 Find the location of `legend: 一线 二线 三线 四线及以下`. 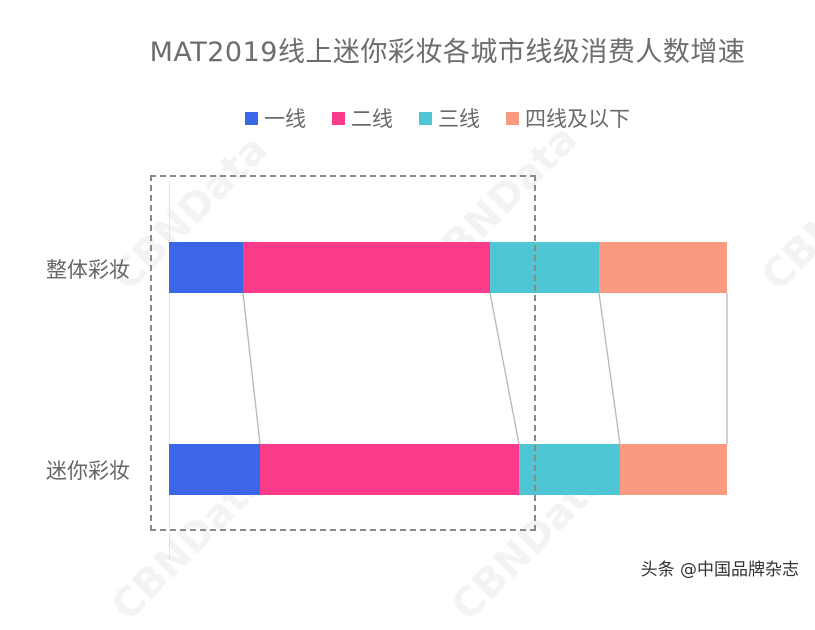

legend: 一线 二线 三线 四线及以下 is located at coordinates (437, 118).